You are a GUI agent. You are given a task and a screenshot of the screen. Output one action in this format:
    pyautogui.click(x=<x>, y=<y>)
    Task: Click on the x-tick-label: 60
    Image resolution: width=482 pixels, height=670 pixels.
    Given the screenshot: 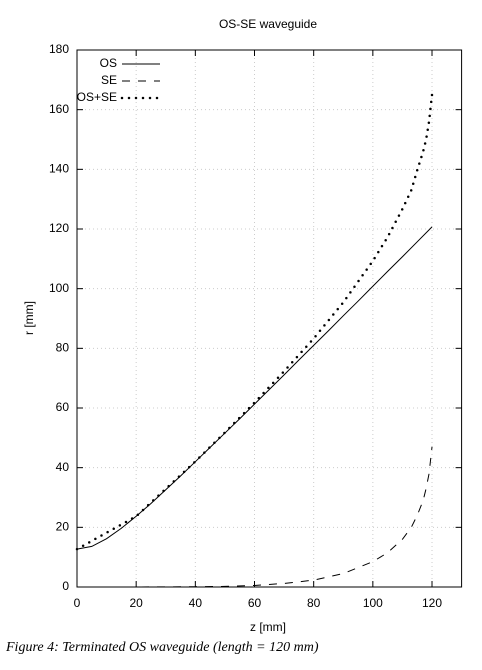 What is the action you would take?
    pyautogui.click(x=255, y=603)
    